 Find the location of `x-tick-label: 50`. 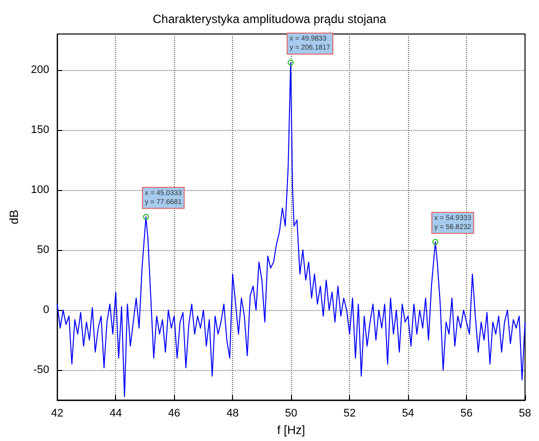

x-tick-label: 50 is located at coordinates (291, 414).